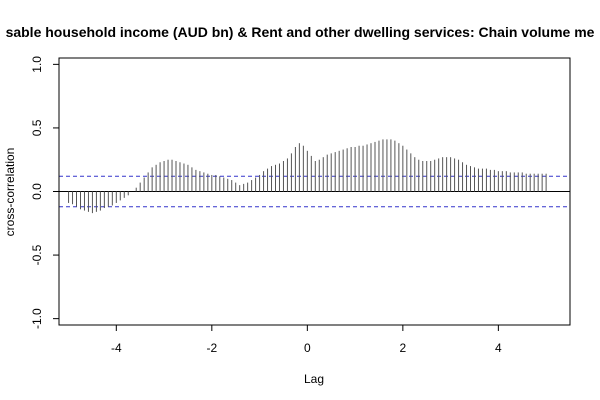 The height and width of the screenshot is (400, 600). I want to click on x-axis: -4 -2 0 2 4, so click(306, 339).